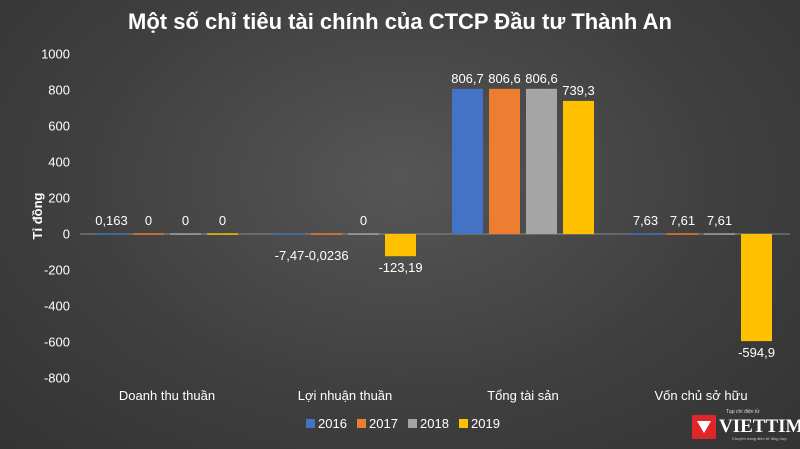 The image size is (800, 449). I want to click on data-label: 806,7, so click(467, 78).